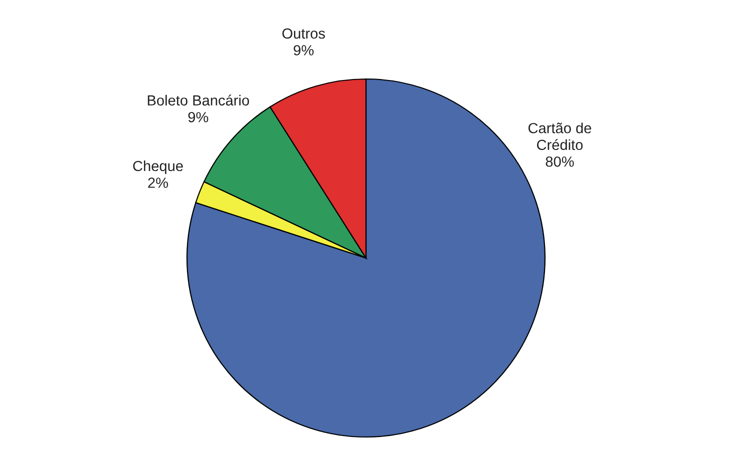 The width and height of the screenshot is (752, 455). What do you see at coordinates (560, 161) in the screenshot?
I see `data-label: 80%` at bounding box center [560, 161].